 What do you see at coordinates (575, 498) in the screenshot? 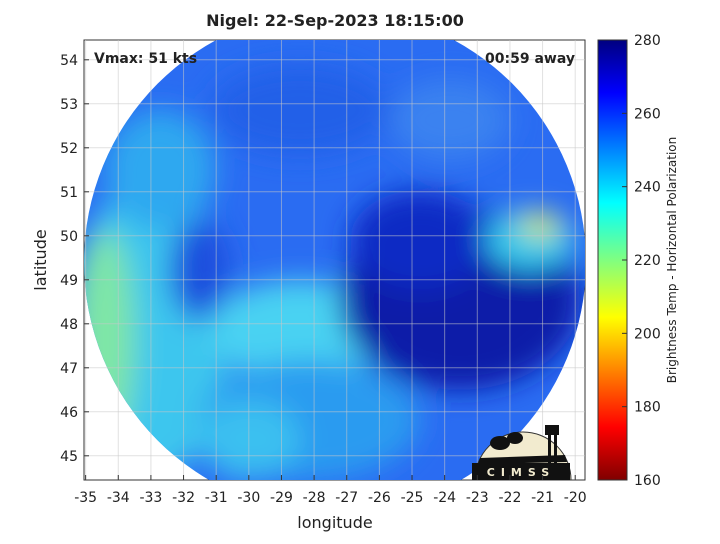
I see `x-tick-label: -20` at bounding box center [575, 498].